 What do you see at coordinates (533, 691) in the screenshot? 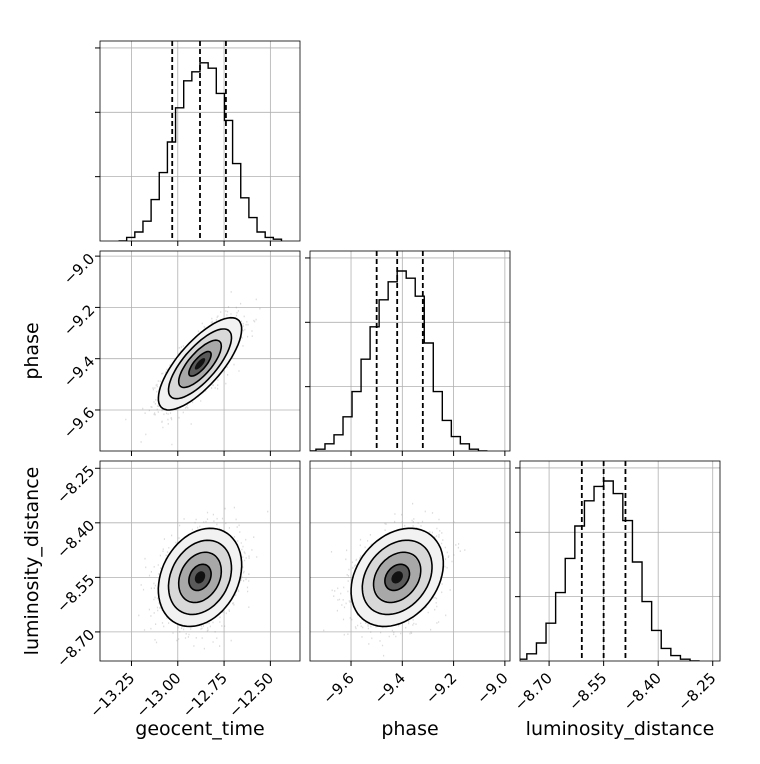
I see `tick-label-x: −8.70` at bounding box center [533, 691].